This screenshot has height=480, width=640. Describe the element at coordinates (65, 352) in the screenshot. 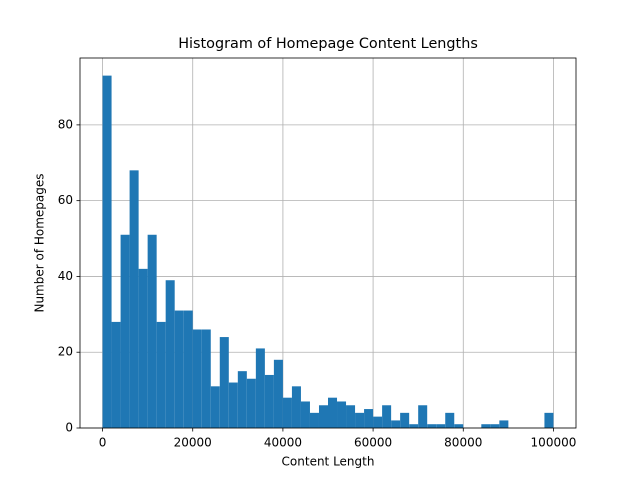

I see `y-tick-label: 20` at that location.